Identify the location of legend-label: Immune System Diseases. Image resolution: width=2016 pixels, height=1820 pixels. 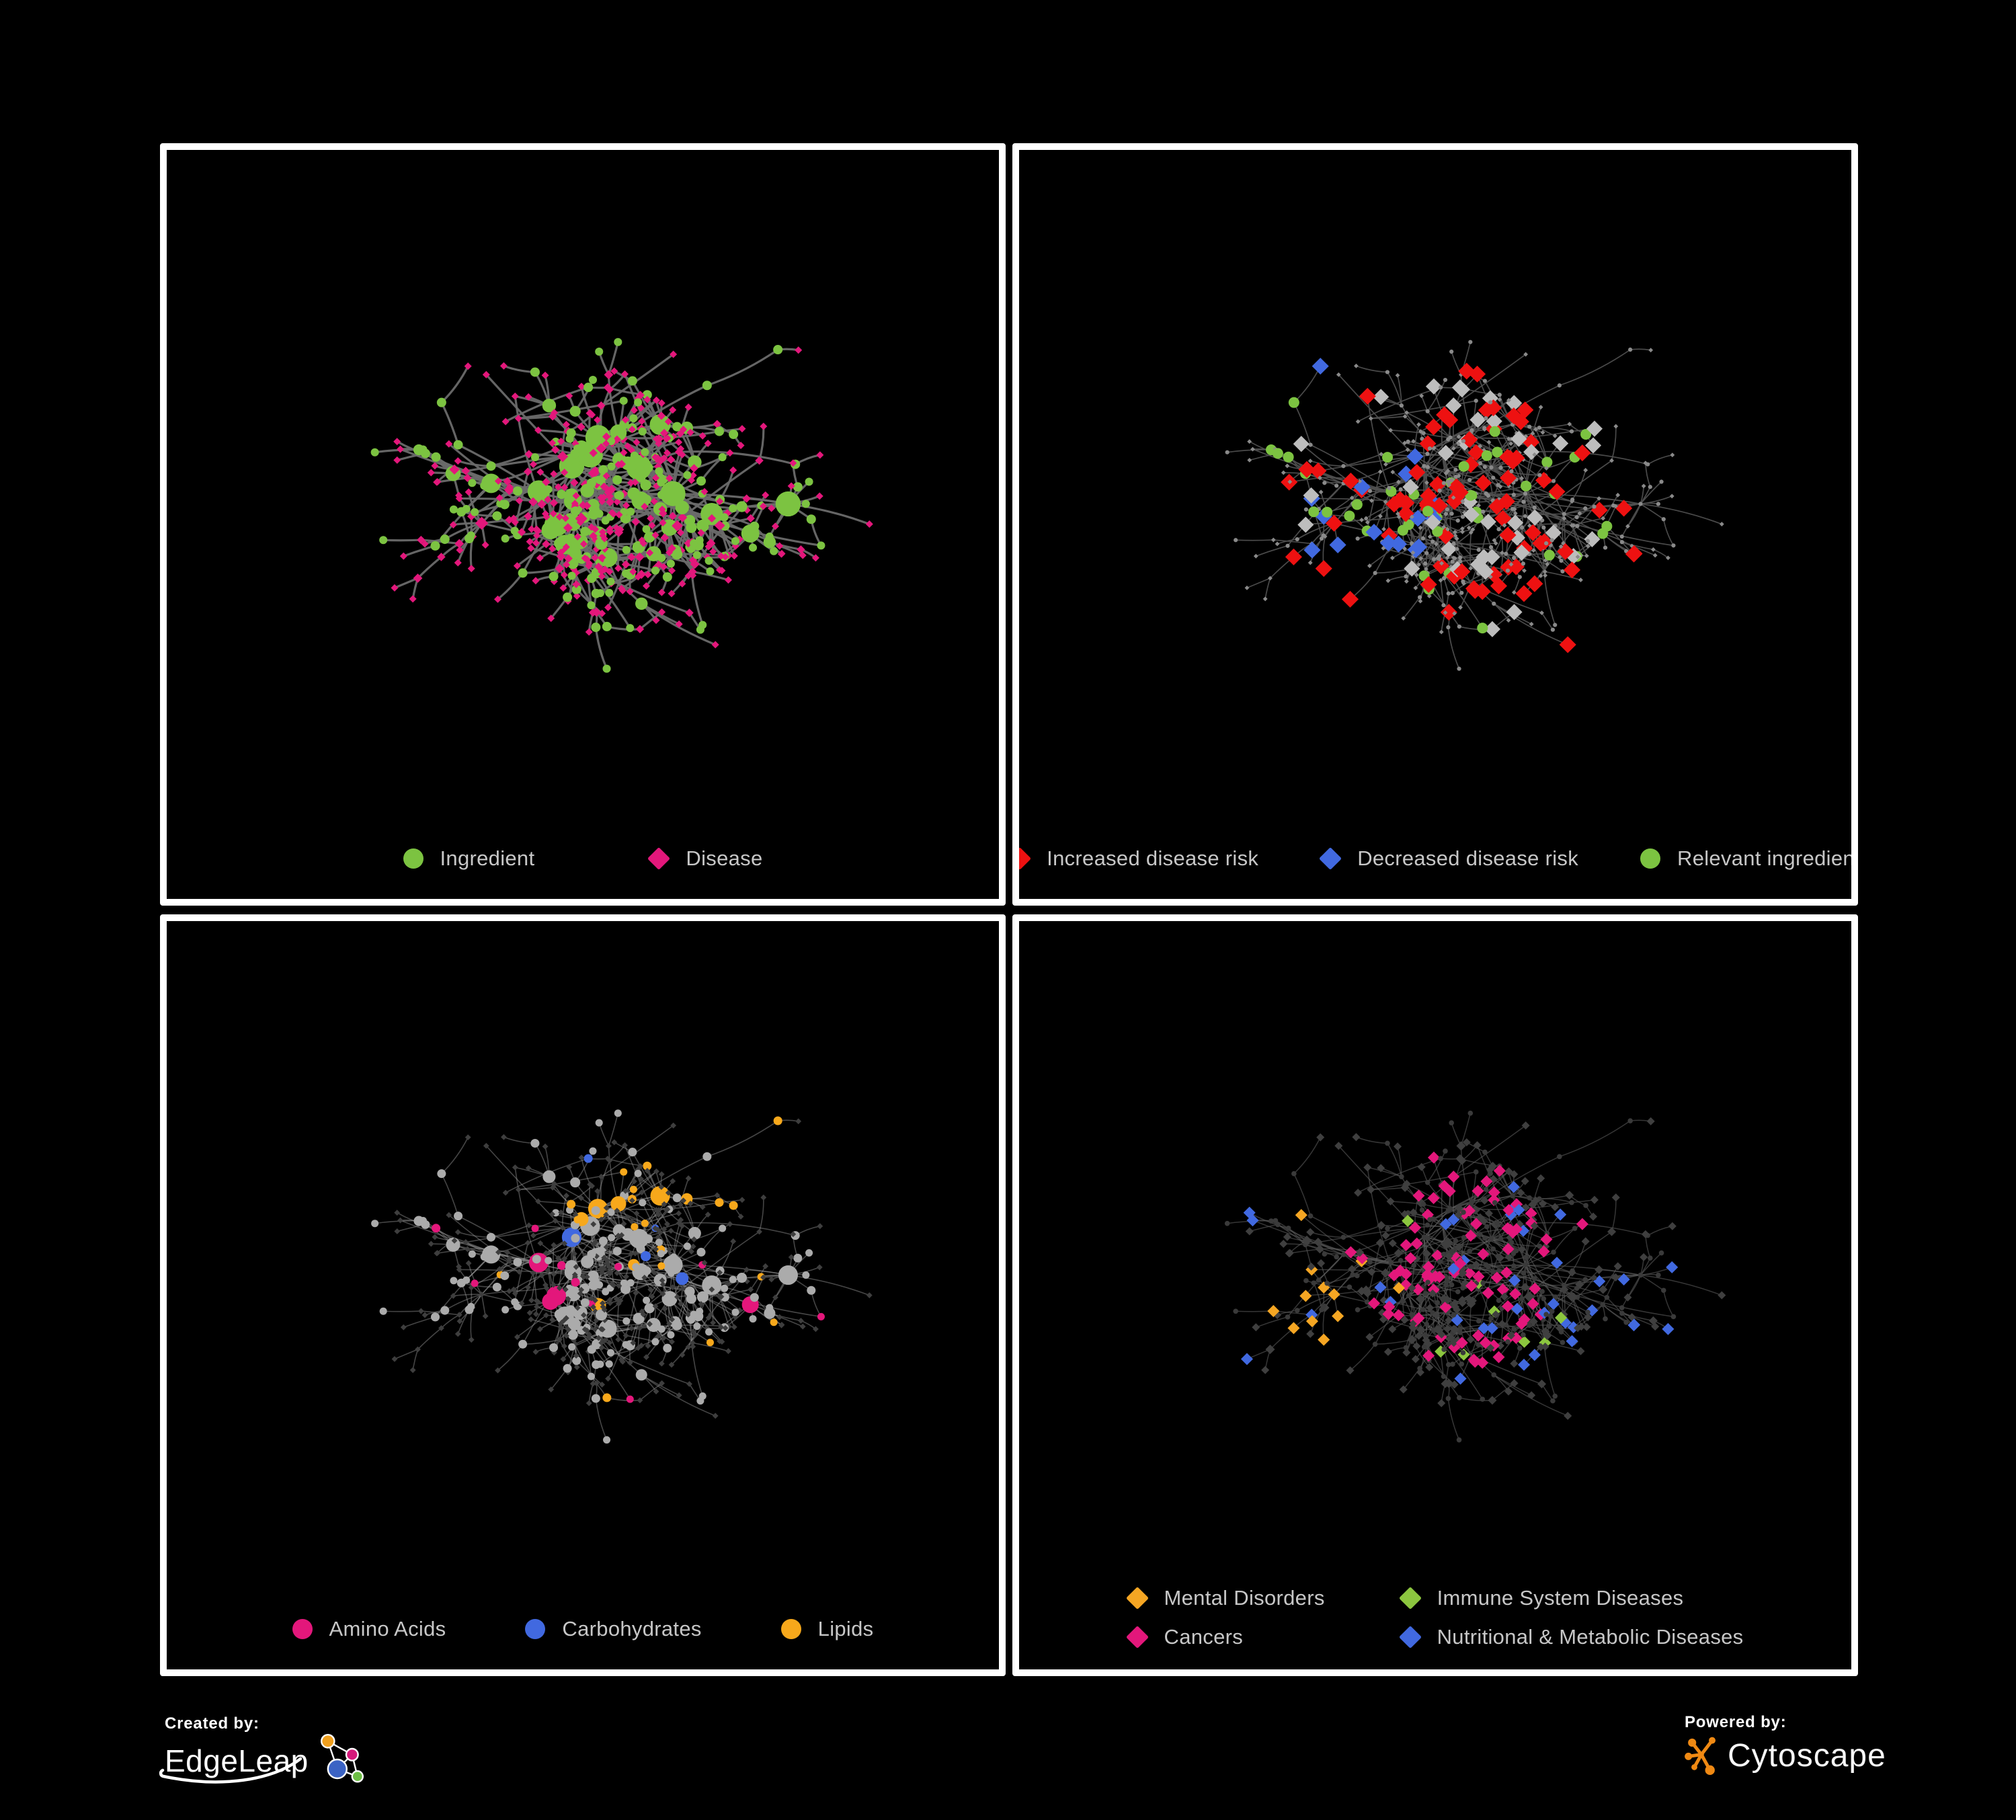
(1560, 1598).